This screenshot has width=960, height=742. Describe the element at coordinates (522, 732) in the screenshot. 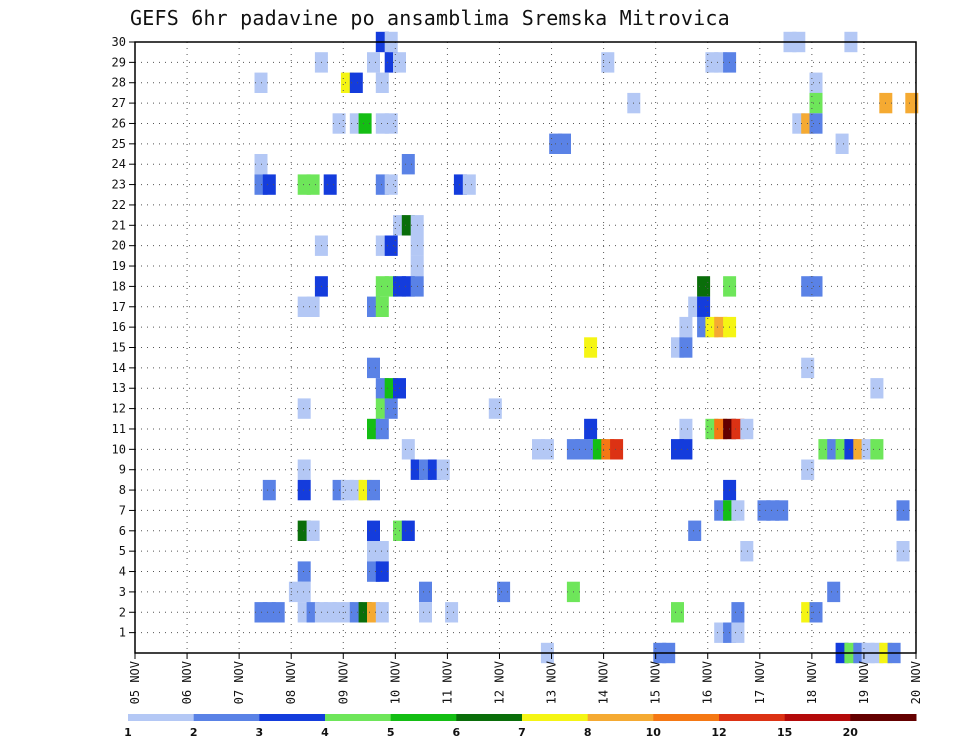

I see `legend-label: 7` at that location.